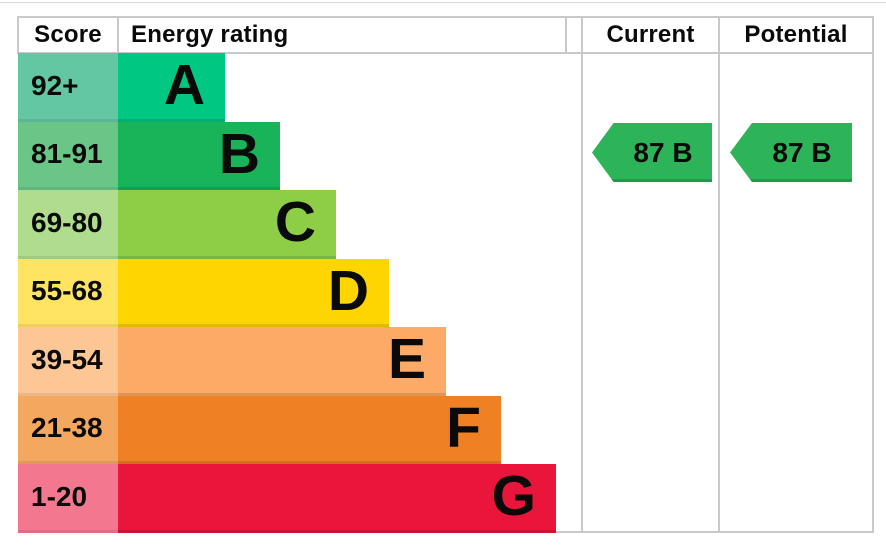  Describe the element at coordinates (796, 34) in the screenshot. I see `header-potential: Potential` at that location.